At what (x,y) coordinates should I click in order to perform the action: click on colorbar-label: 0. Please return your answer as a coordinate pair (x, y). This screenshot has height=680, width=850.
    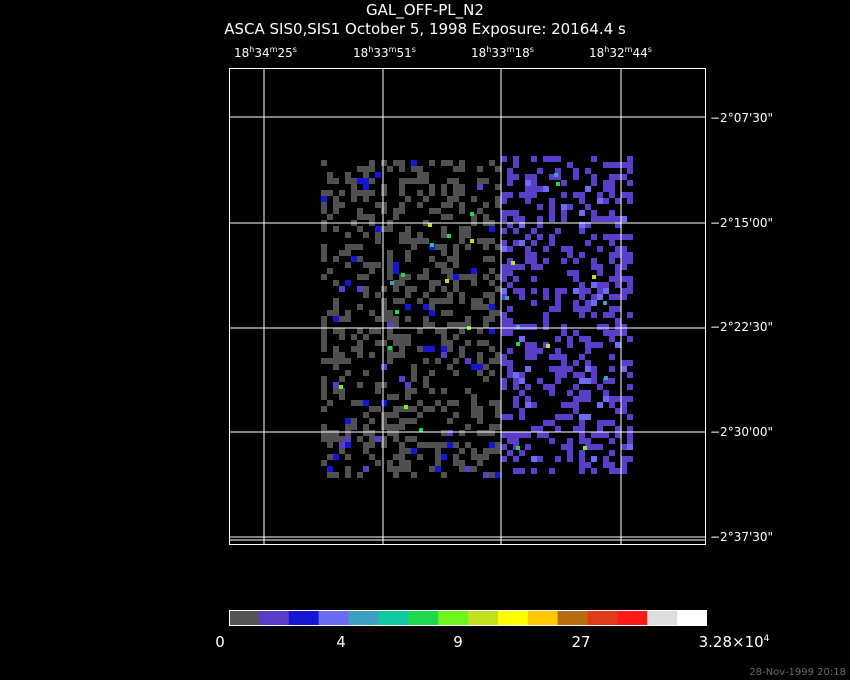
    Looking at the image, I should click on (220, 642).